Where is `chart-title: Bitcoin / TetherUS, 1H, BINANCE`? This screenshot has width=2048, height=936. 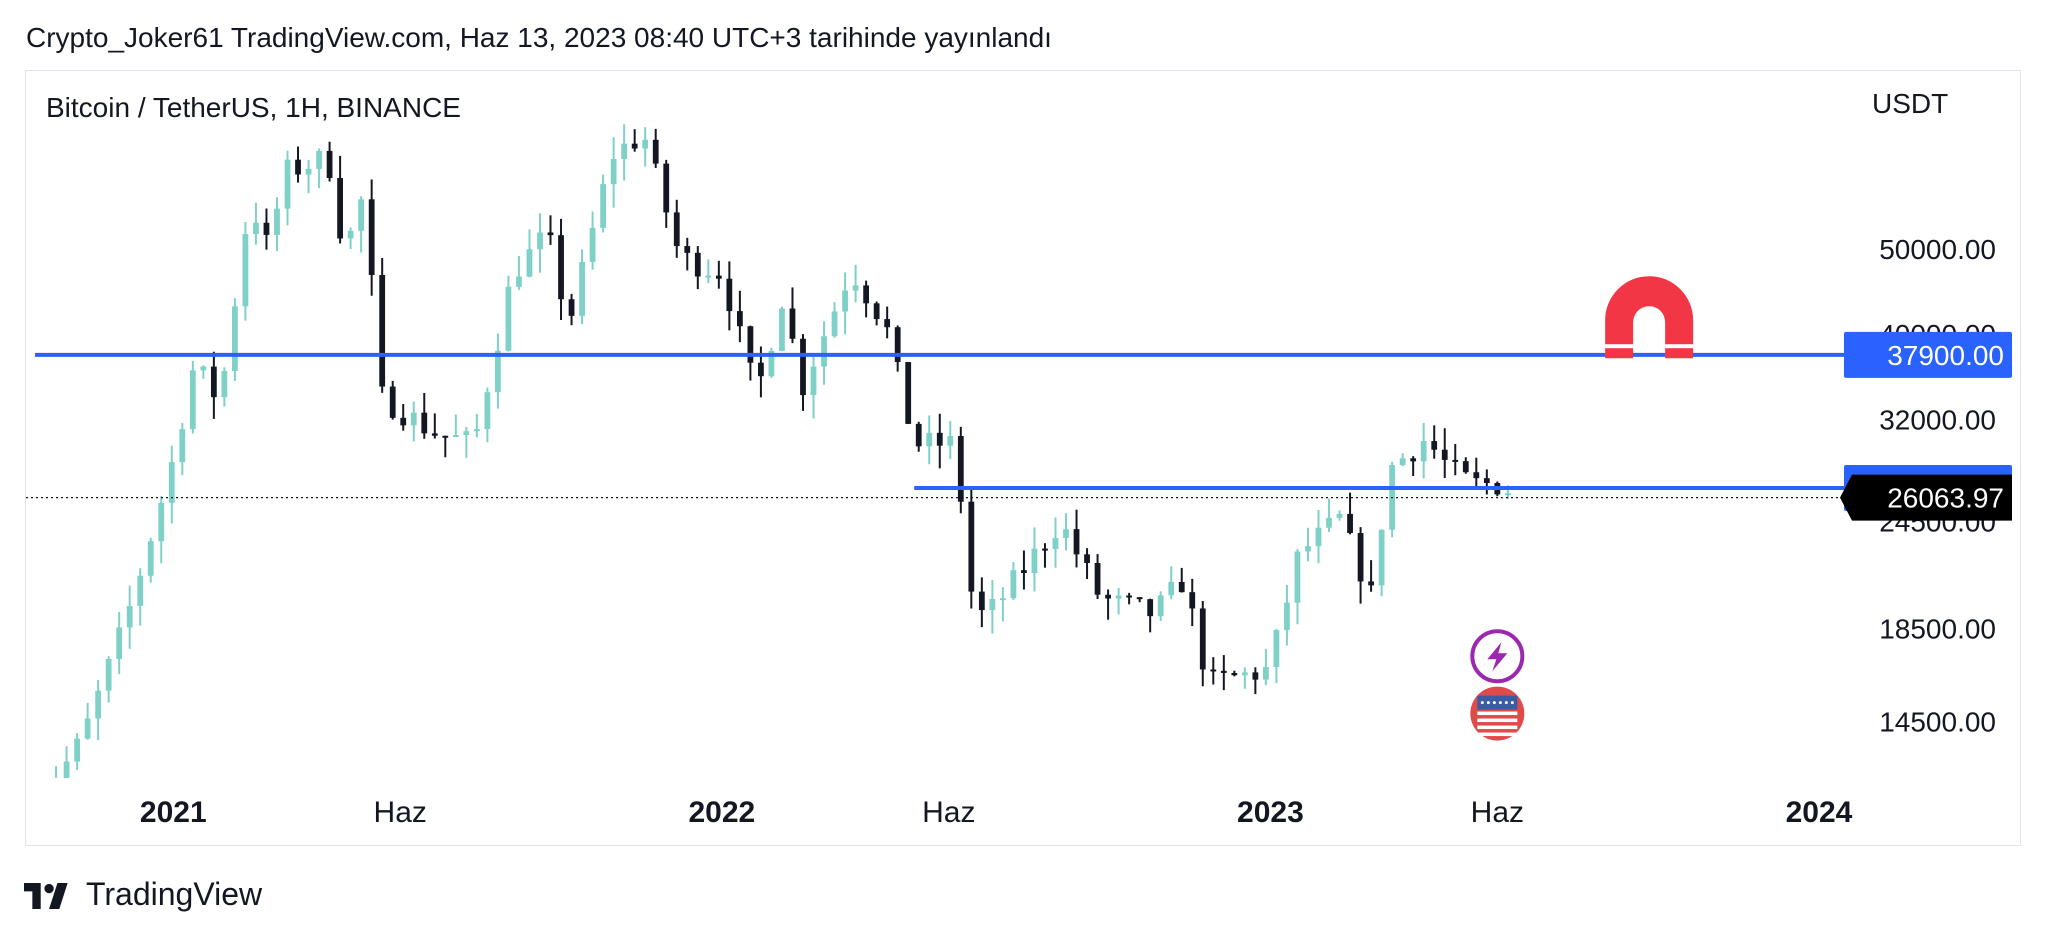
chart-title: Bitcoin / TetherUS, 1H, BINANCE is located at coordinates (253, 107).